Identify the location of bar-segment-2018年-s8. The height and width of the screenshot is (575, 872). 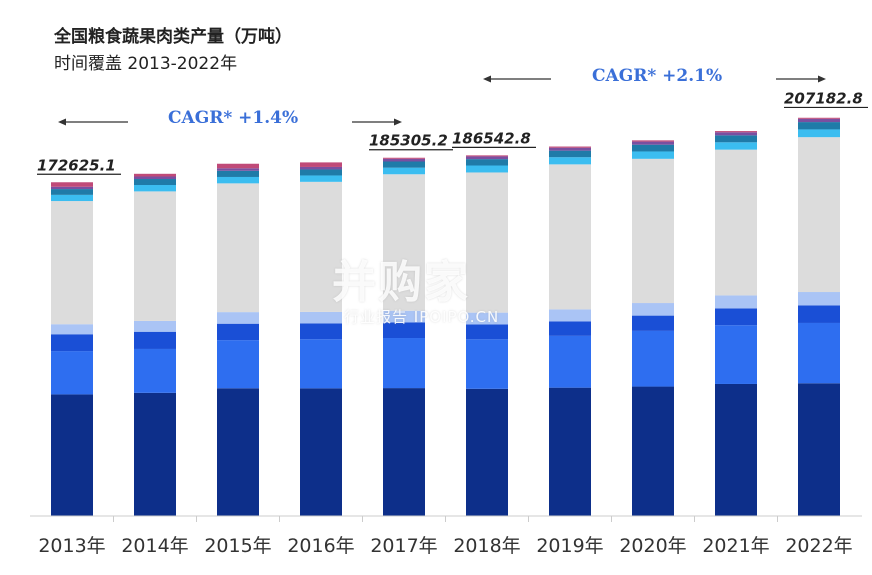
(487, 158).